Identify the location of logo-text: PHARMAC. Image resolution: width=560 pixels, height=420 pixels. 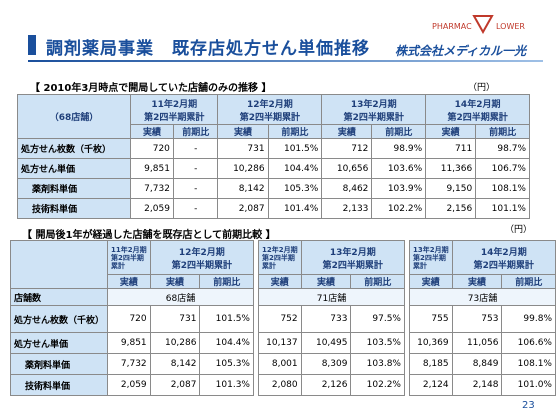
(452, 26).